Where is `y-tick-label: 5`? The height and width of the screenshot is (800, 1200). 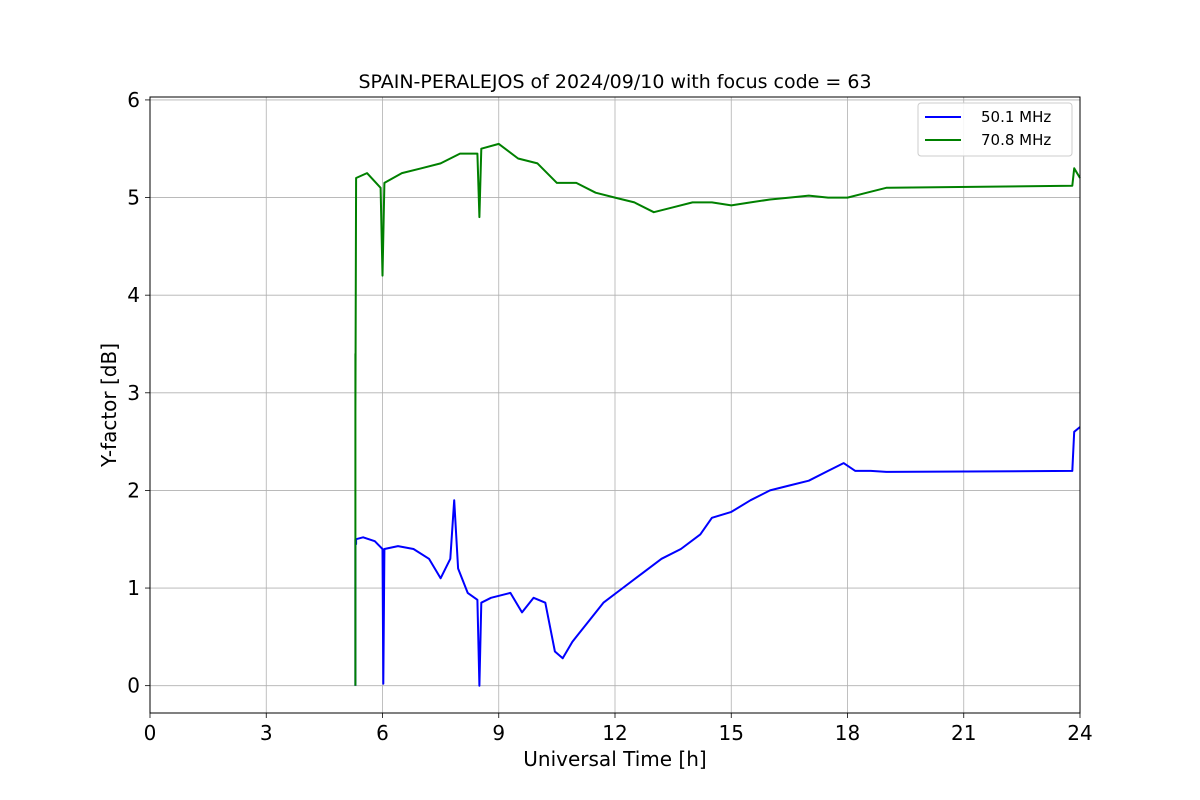 y-tick-label: 5 is located at coordinates (133, 198).